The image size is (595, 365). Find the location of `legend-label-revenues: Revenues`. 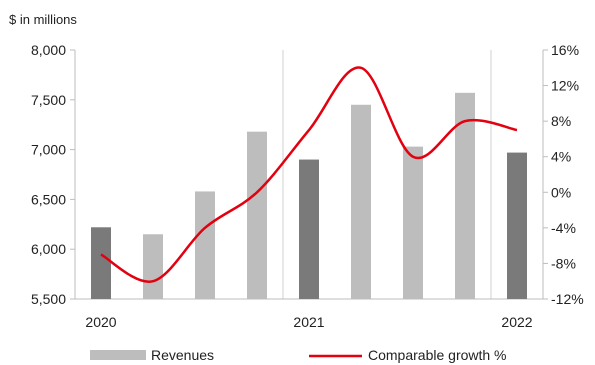

legend-label-revenues: Revenues is located at coordinates (182, 355).